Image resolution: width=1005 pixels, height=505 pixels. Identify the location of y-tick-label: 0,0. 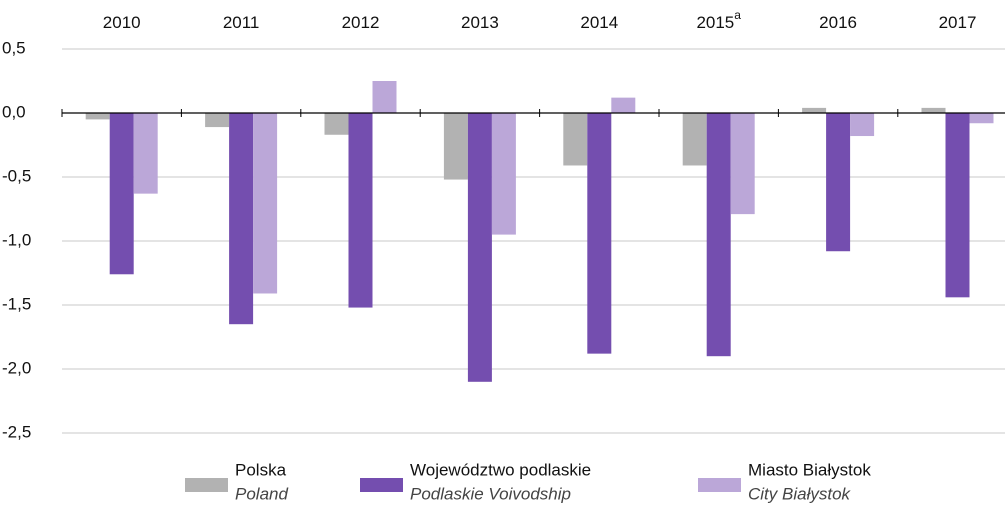
(14, 111).